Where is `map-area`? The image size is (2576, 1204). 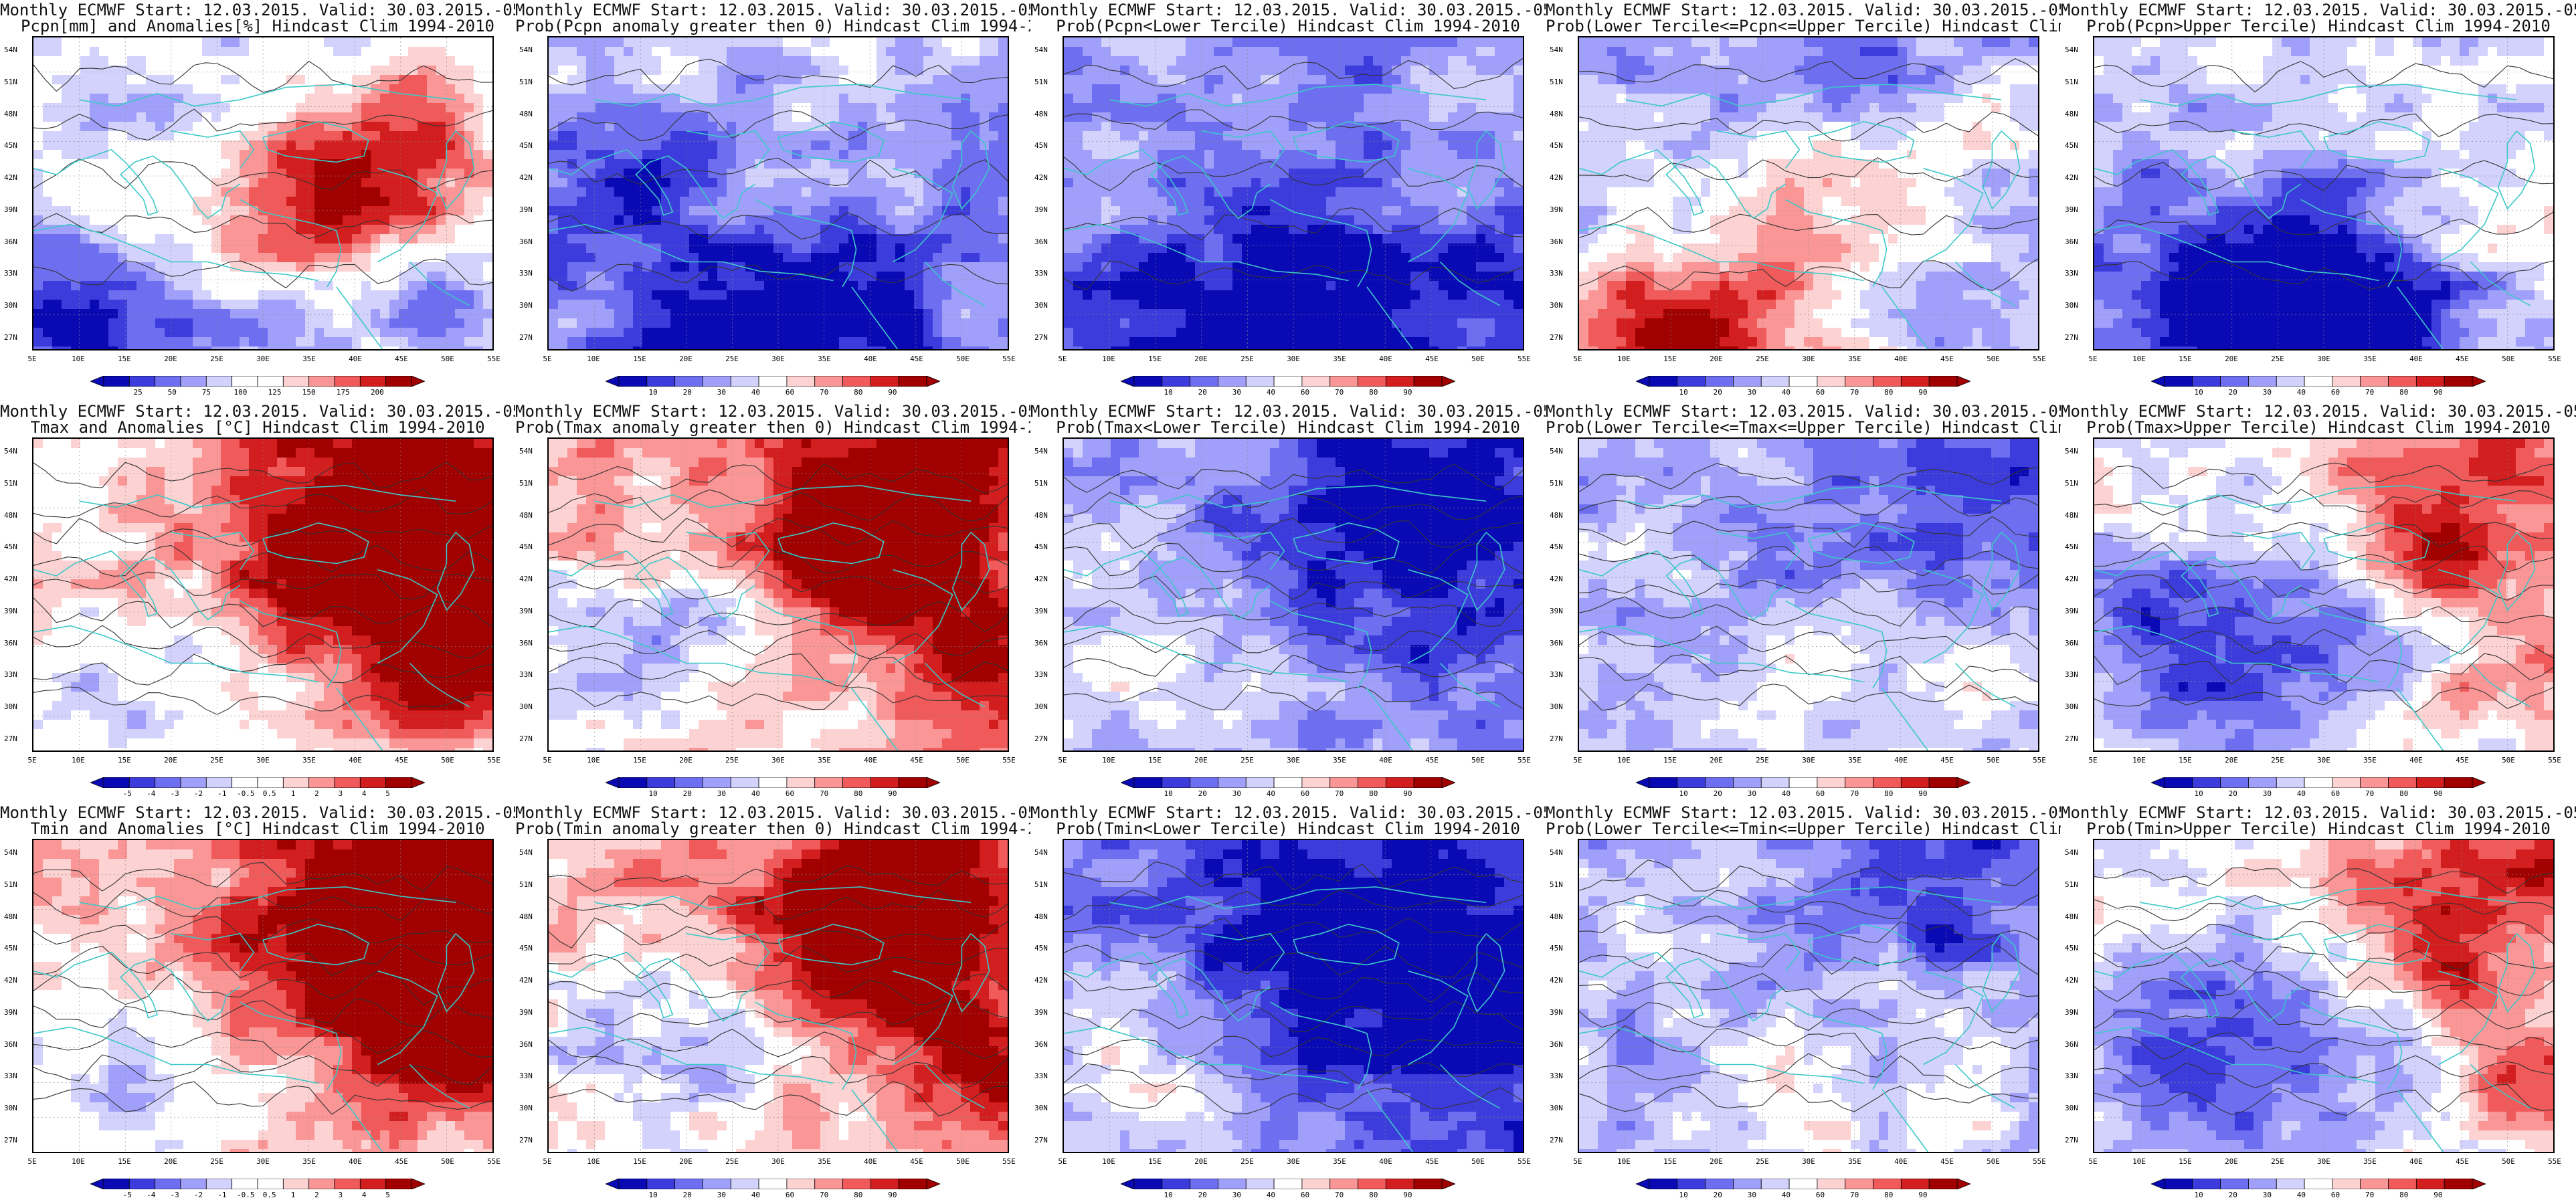
map-area is located at coordinates (1808, 594).